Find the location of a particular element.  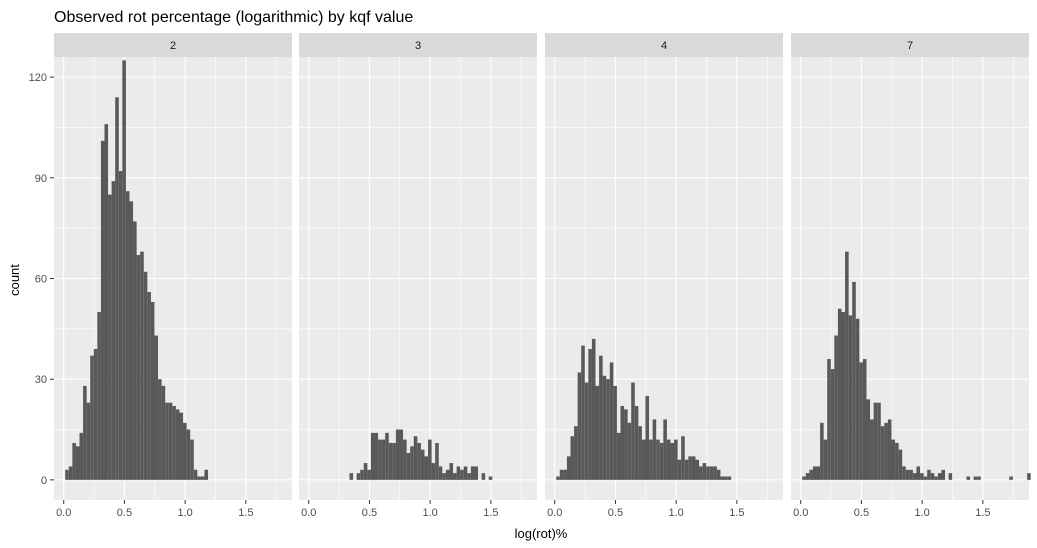

y-tick-label: 60 is located at coordinates (41, 280).